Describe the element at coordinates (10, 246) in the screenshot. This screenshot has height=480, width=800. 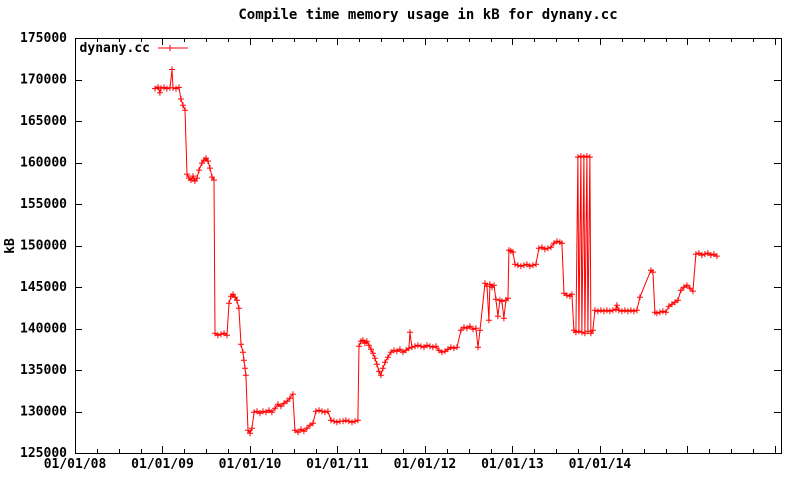
I see `y-axis-title: kB` at that location.